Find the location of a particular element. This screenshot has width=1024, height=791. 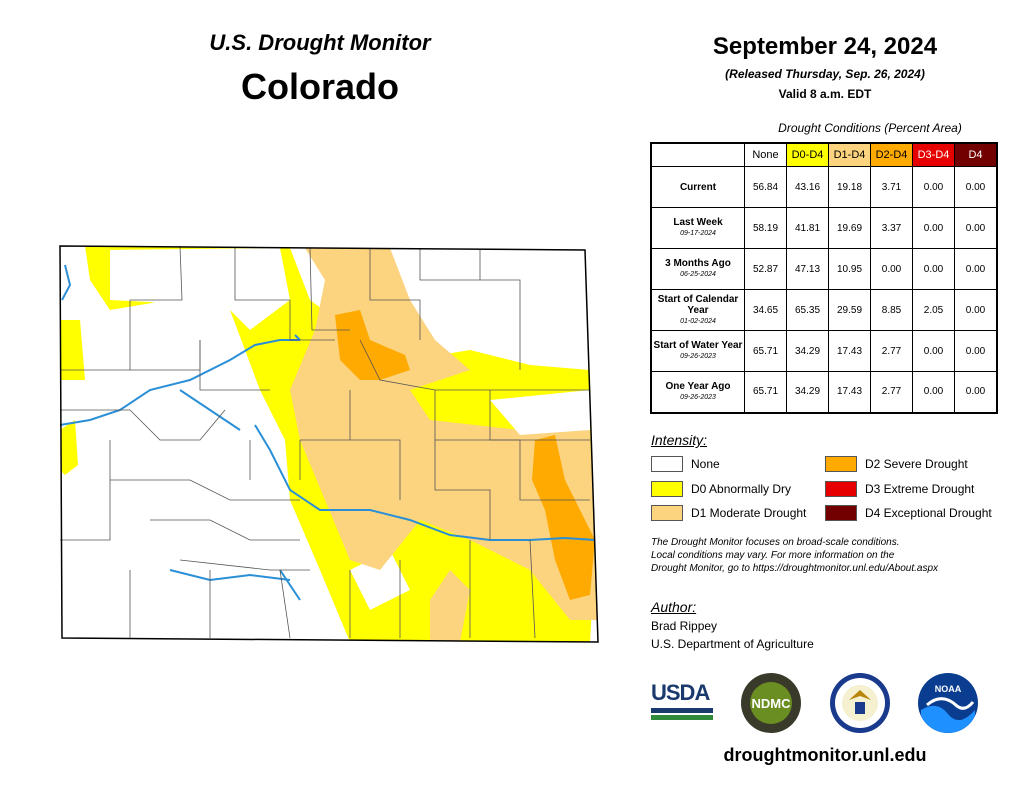

valid-time: Valid 8 a.m. EDT is located at coordinates (825, 94).